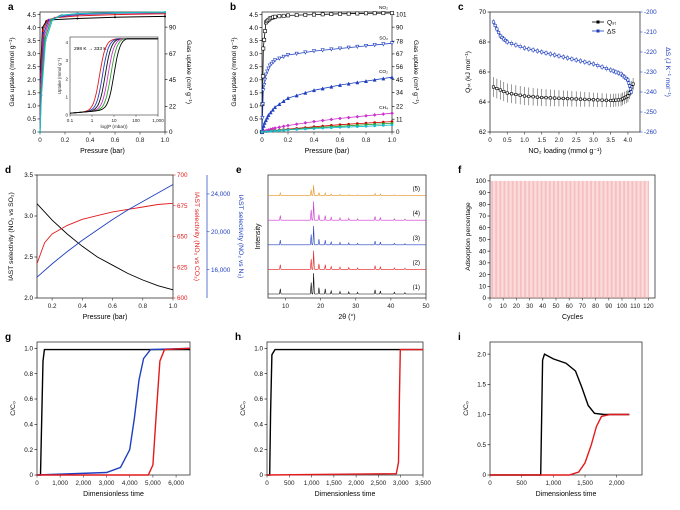 Image resolution: width=680 pixels, height=510 pixels. Describe the element at coordinates (113, 412) in the screenshot. I see `breakthrough-curve` at that location.